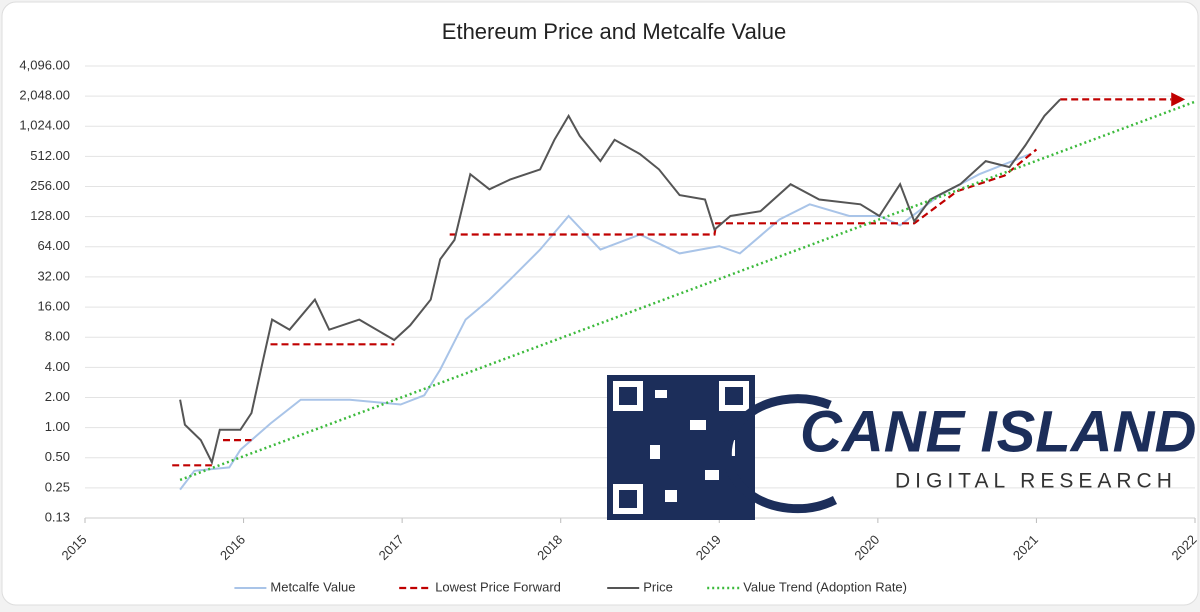  Describe the element at coordinates (44, 64) in the screenshot. I see `y-tick-label: 4,096.00` at that location.